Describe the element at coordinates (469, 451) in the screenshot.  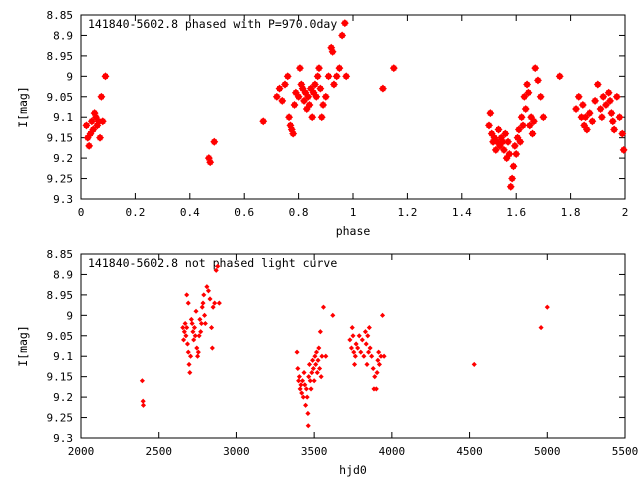
I see `x-tick-label: 4500` at that location.